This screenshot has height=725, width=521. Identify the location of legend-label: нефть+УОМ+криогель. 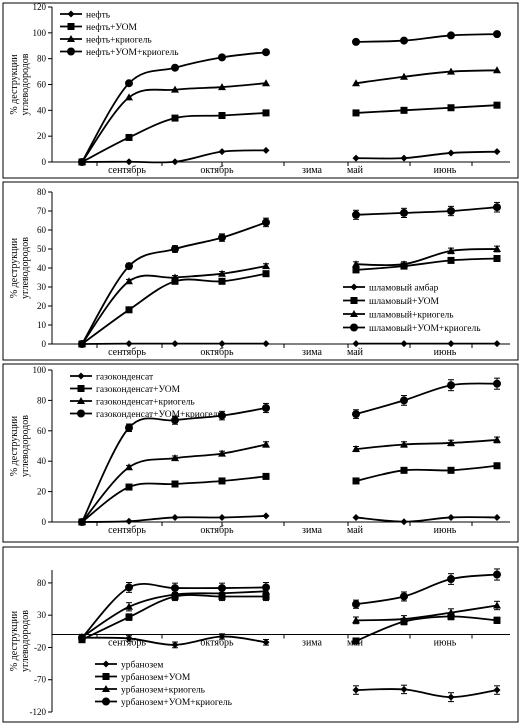
(132, 52).